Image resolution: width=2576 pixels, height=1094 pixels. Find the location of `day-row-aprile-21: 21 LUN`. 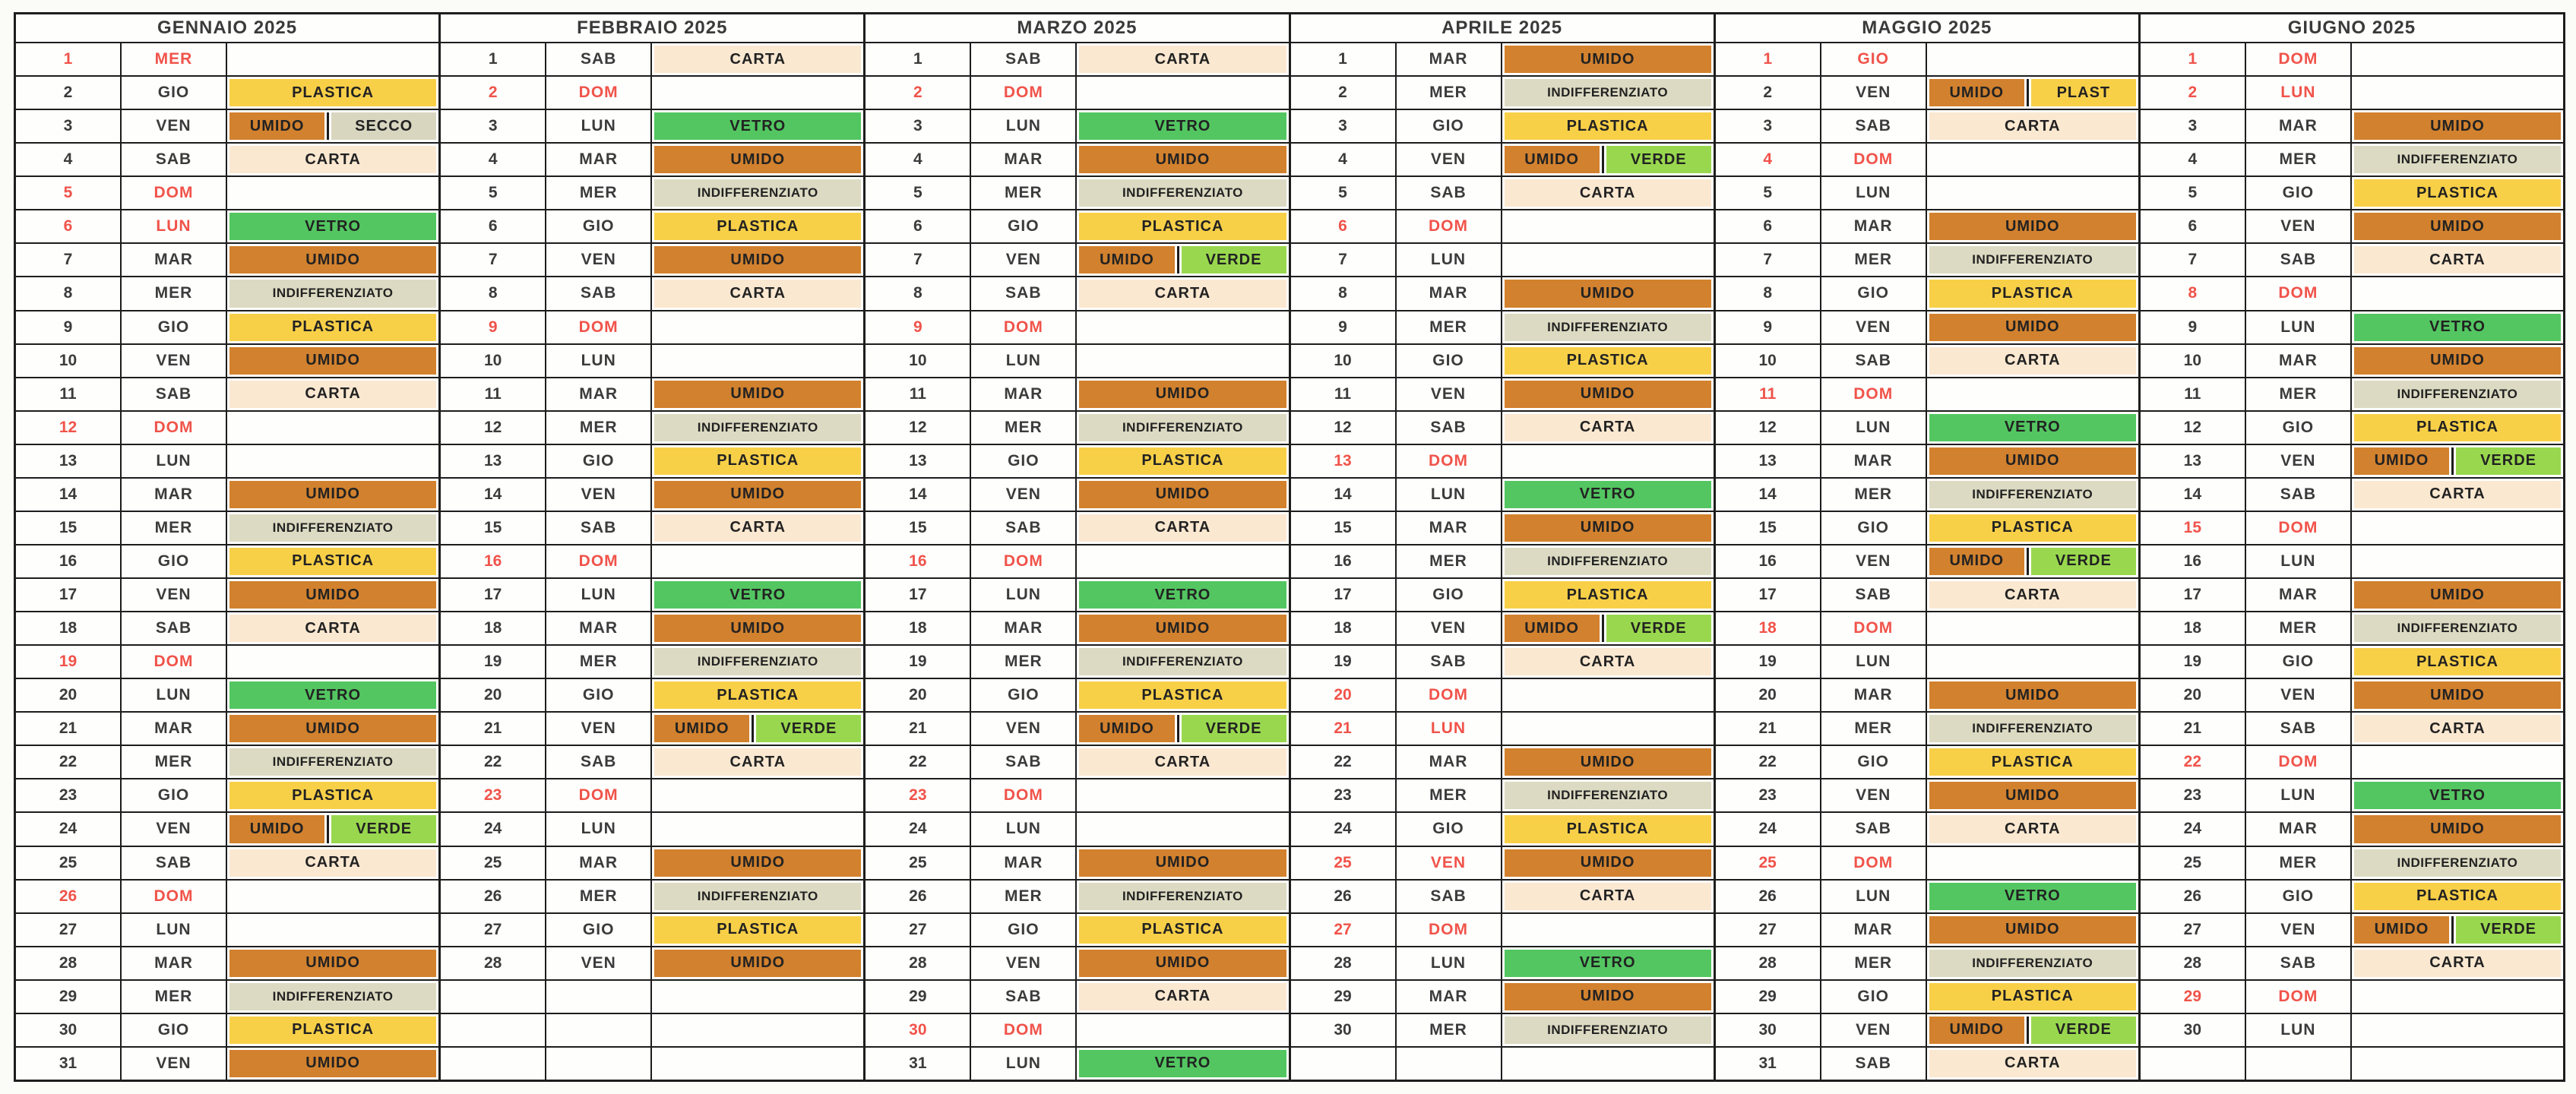

day-row-aprile-21: 21 LUN is located at coordinates (1502, 728).